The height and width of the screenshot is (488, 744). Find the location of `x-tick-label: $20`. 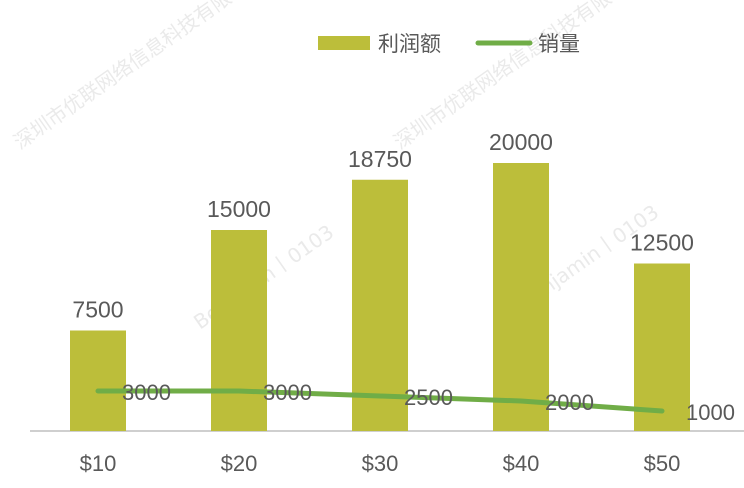

x-tick-label: $20 is located at coordinates (239, 463).